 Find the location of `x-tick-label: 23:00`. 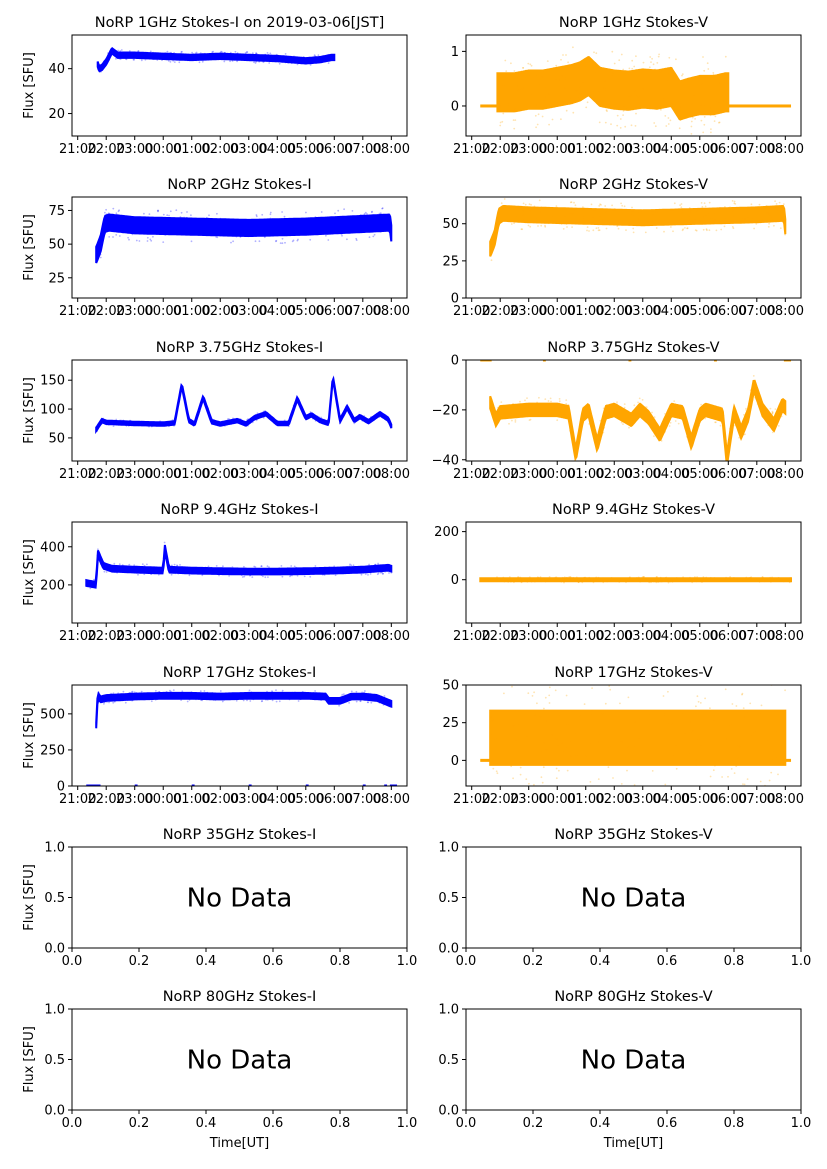

x-tick-label: 23:00 is located at coordinates (528, 311).